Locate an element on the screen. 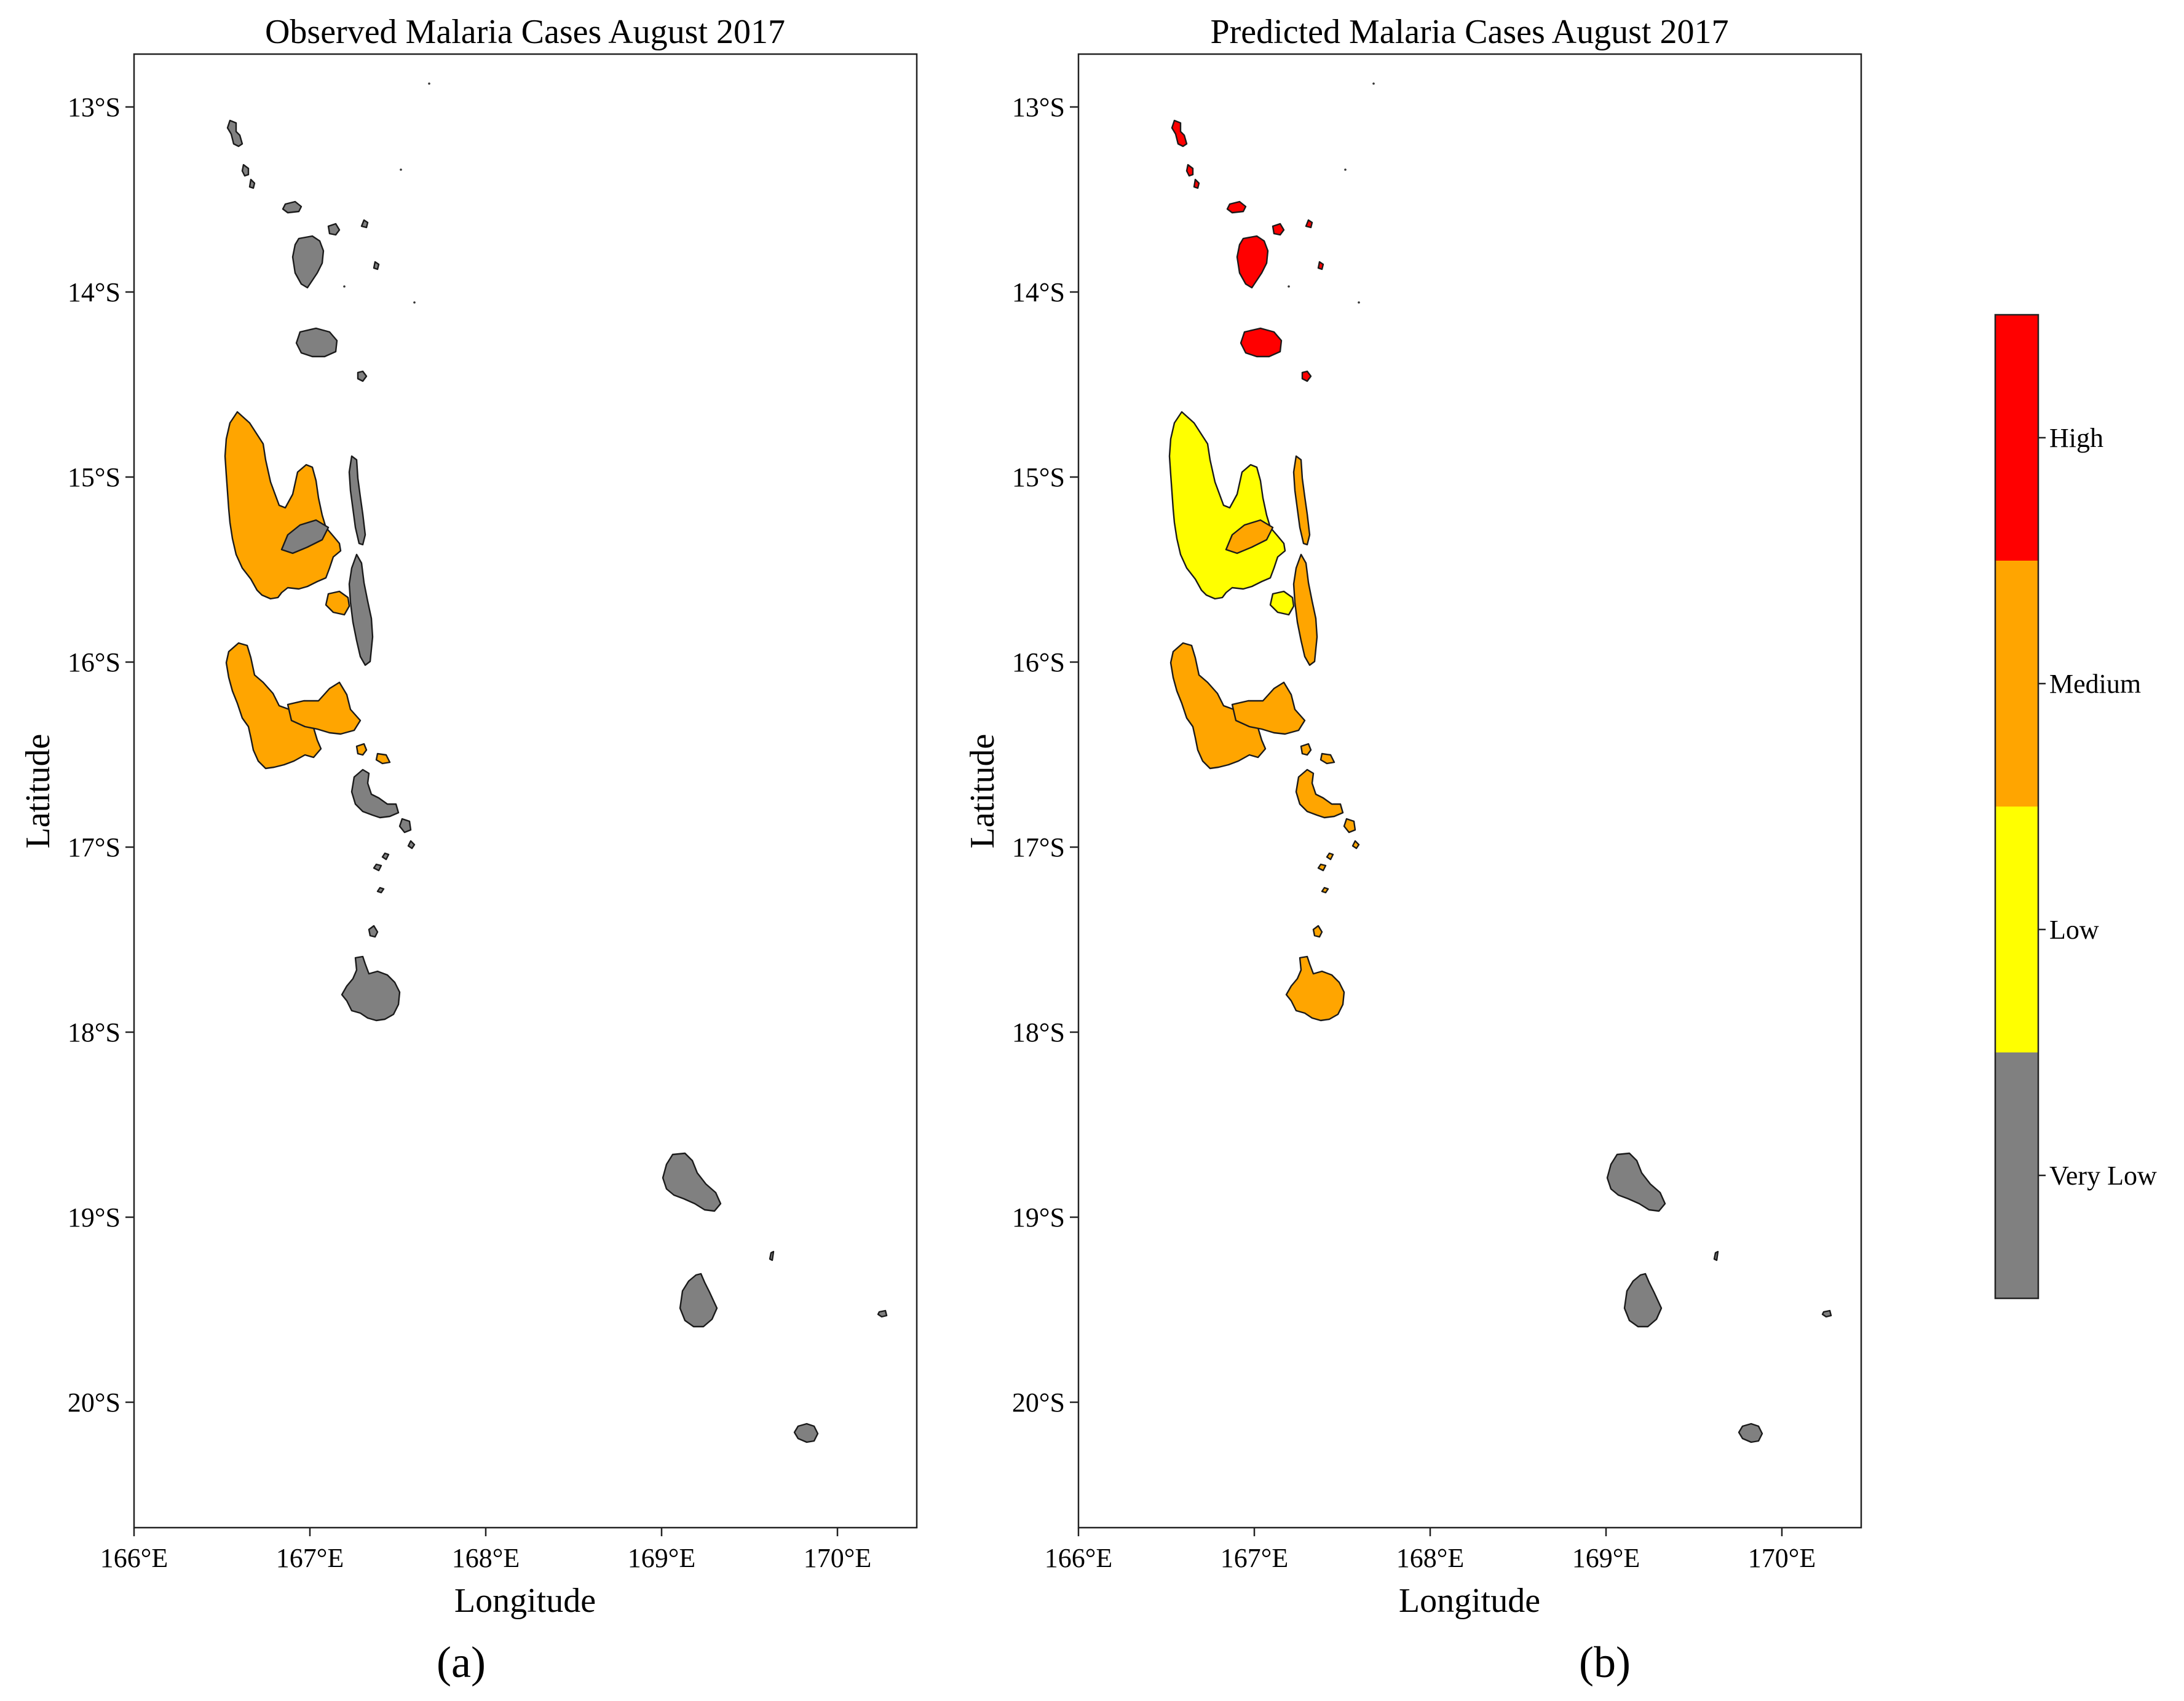 The height and width of the screenshot is (1701, 2184). colorbar-medium is located at coordinates (2017, 684).